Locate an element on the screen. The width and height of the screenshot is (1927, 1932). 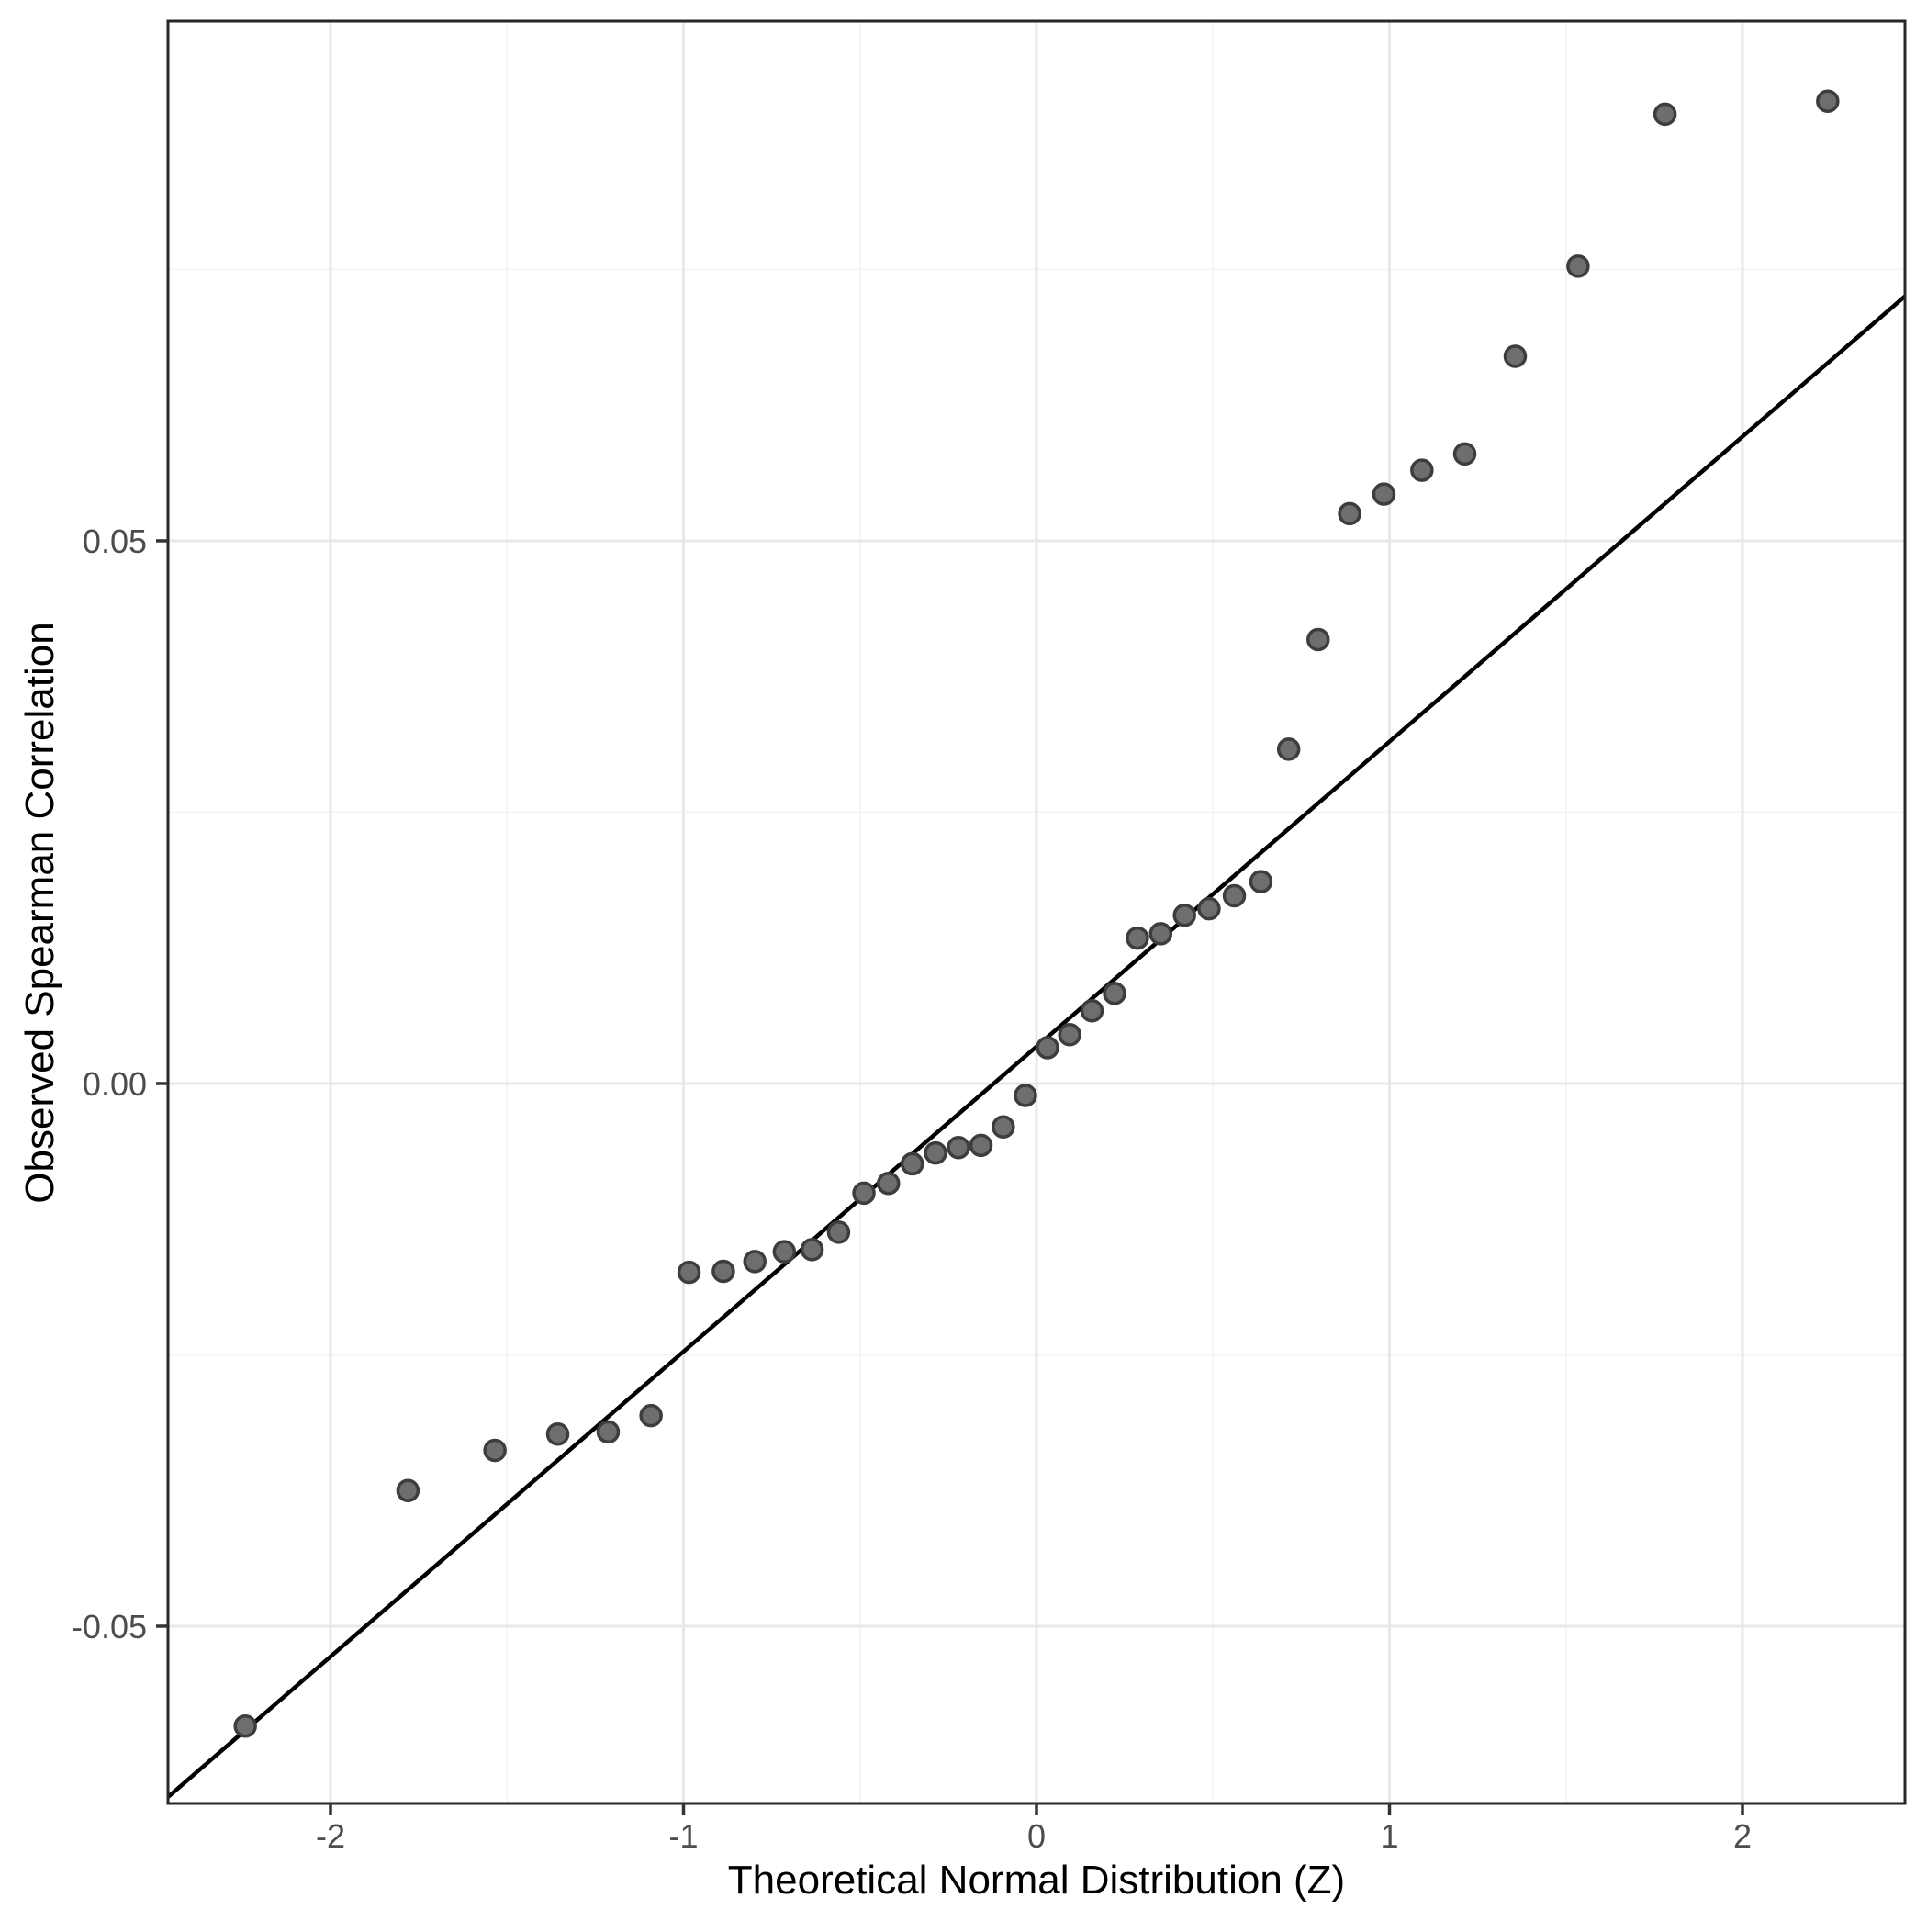
x-tick-label: -2 is located at coordinates (331, 1836).